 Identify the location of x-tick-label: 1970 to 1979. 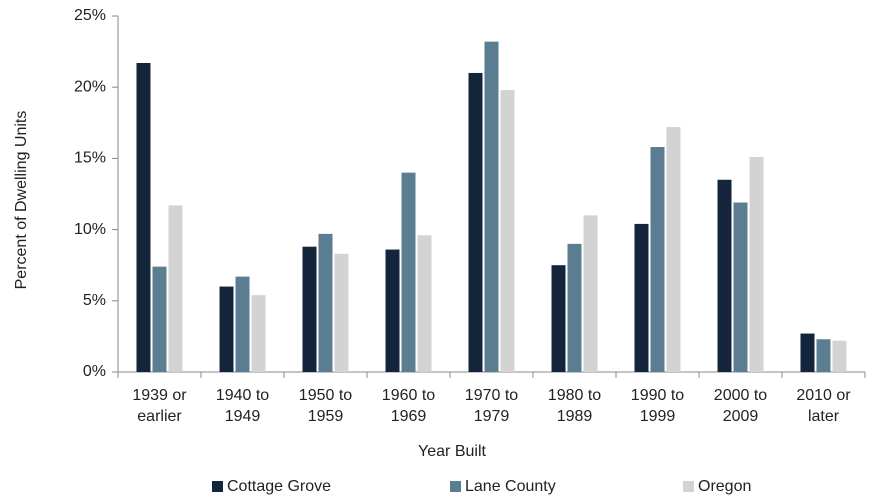
(491, 406).